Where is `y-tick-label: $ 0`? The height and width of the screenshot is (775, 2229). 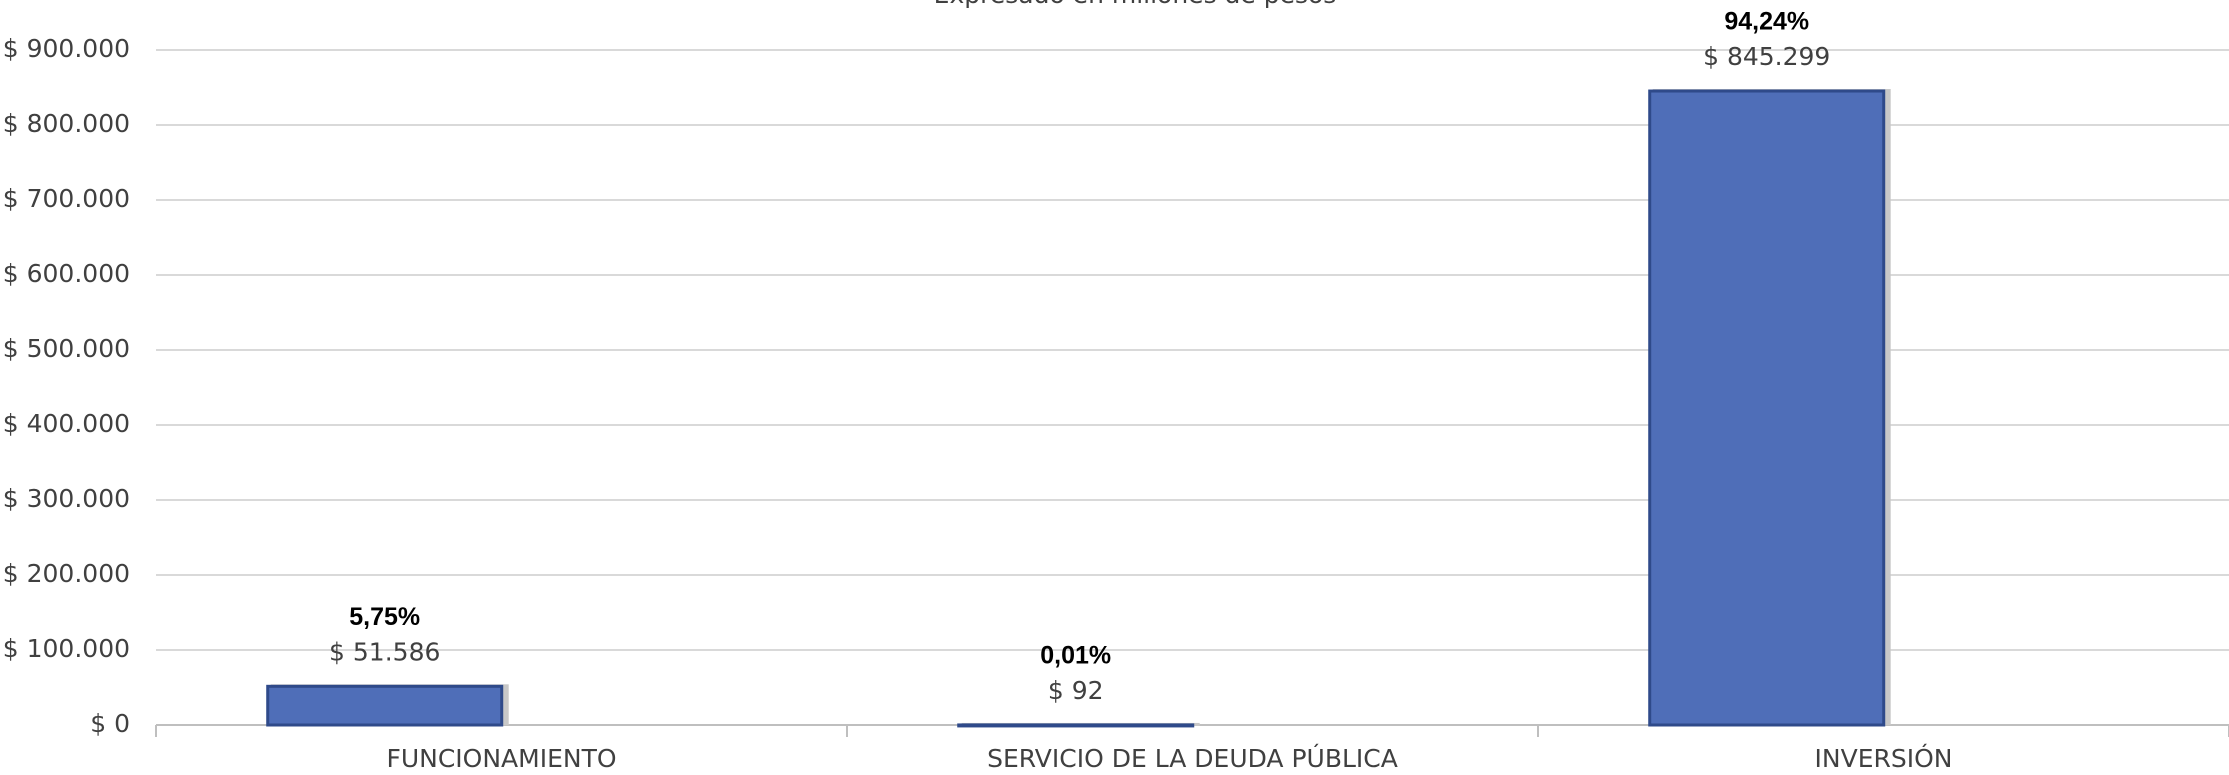 y-tick-label: $ 0 is located at coordinates (110, 723).